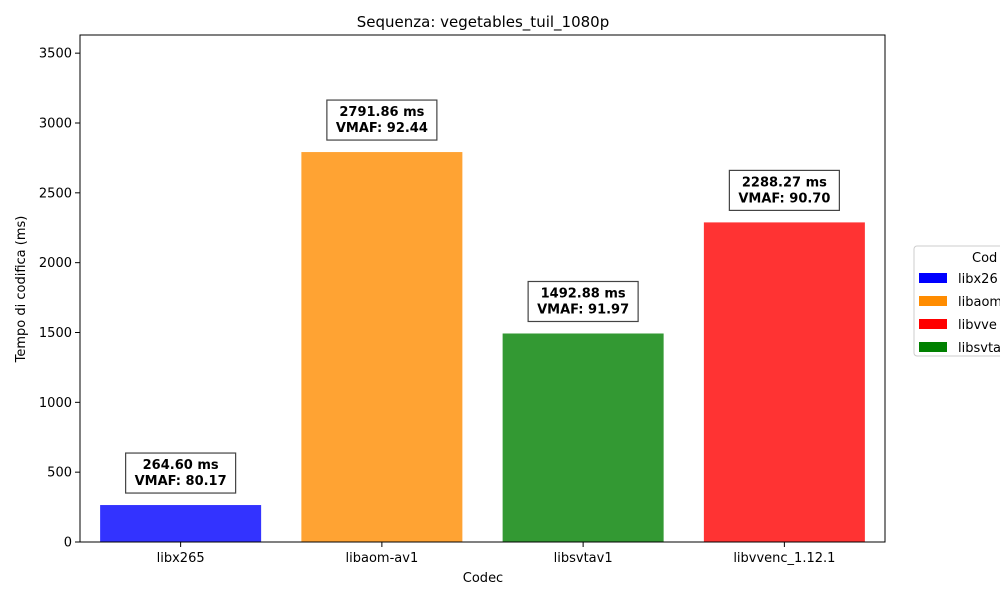 The image size is (1000, 600). Describe the element at coordinates (784, 558) in the screenshot. I see `x-tick-label: libvvenc_1.12.1` at that location.